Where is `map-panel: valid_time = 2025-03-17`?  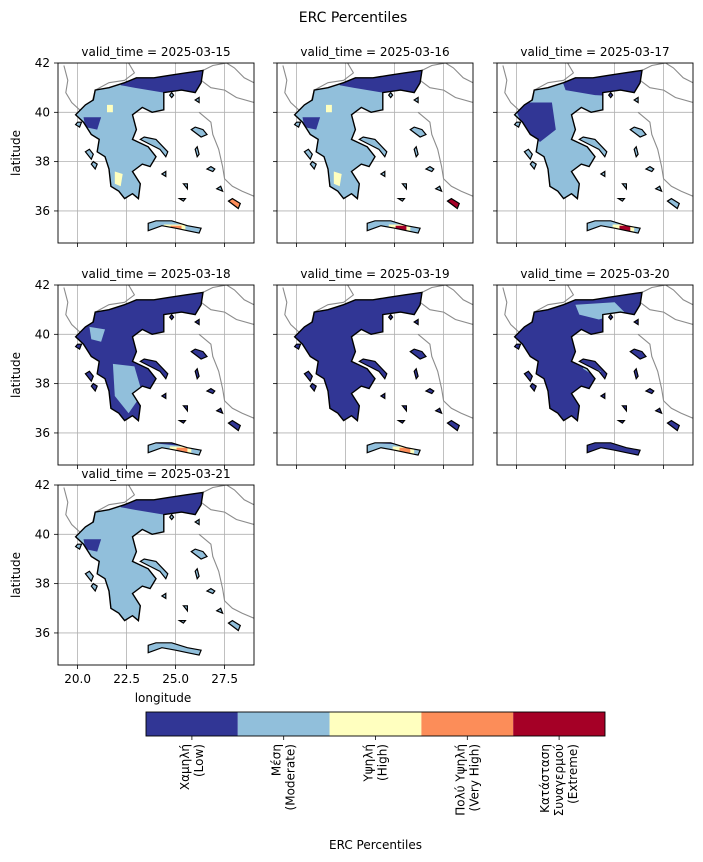 map-panel: valid_time = 2025-03-17 is located at coordinates (593, 146).